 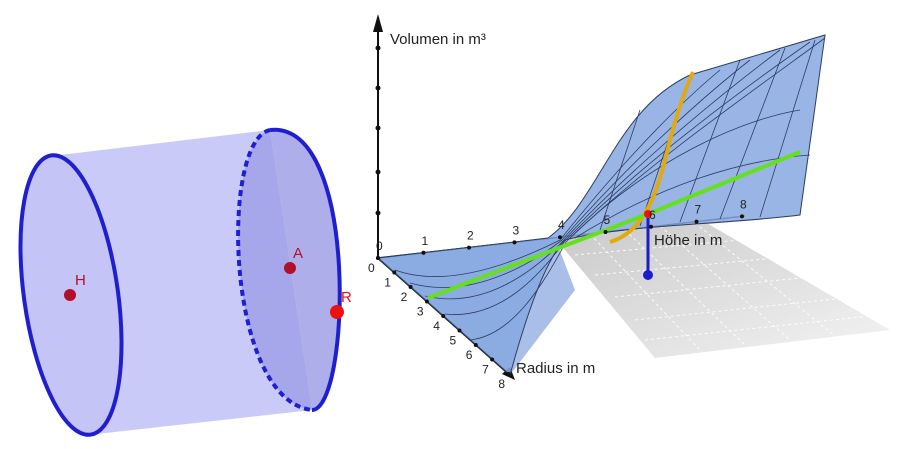 I want to click on radius-tick-label-3: 3, so click(x=420, y=312).